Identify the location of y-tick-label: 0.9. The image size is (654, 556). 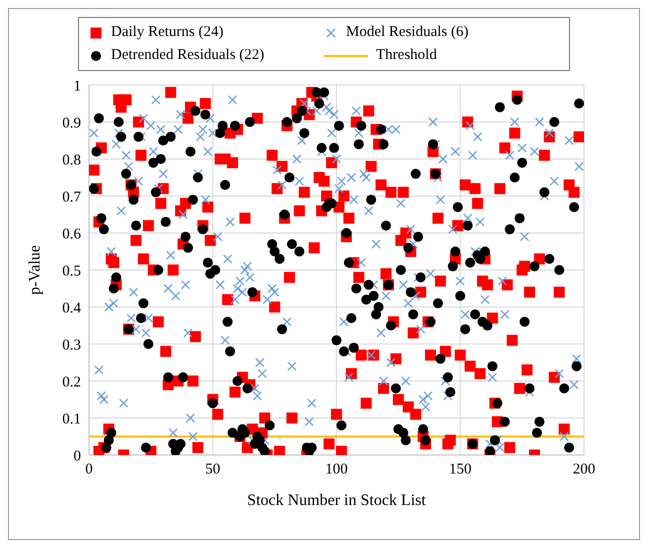
(71, 123).